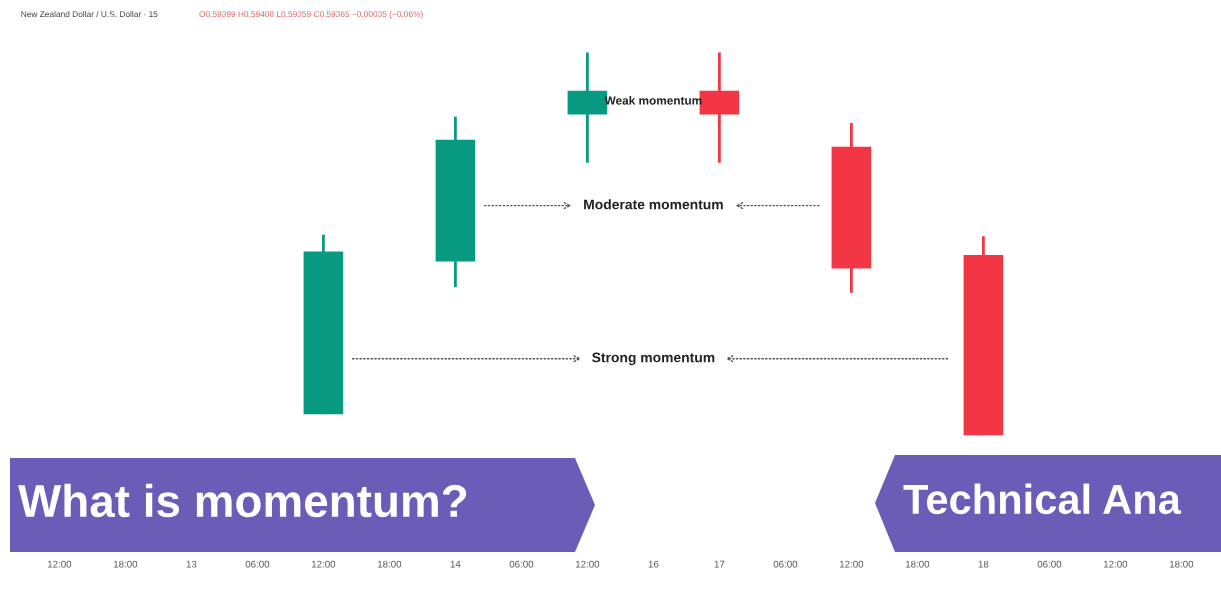 This screenshot has height=592, width=1221. Describe the element at coordinates (242, 500) in the screenshot. I see `text: What is momentum?` at that location.